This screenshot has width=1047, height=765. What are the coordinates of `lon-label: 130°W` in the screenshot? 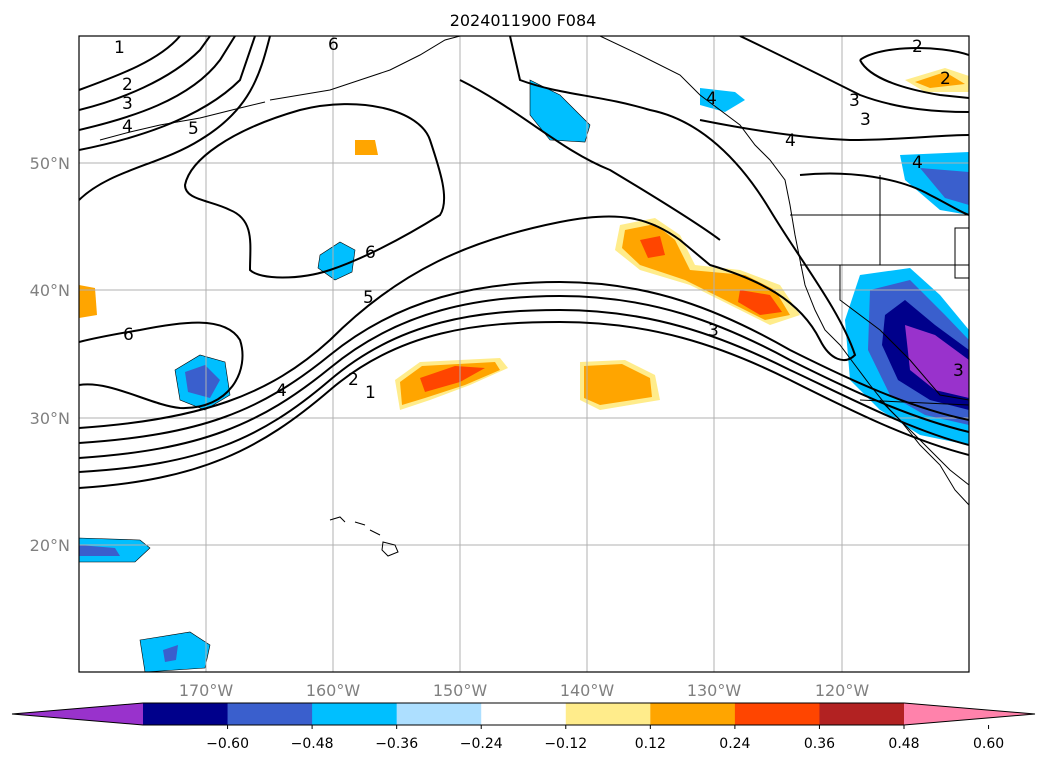 It's located at (714, 690).